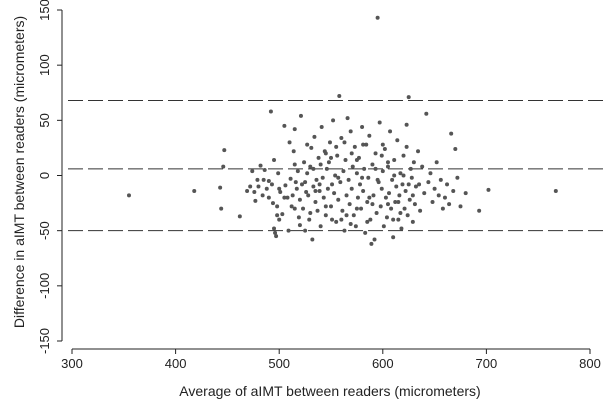 The image size is (609, 403). Describe the element at coordinates (590, 363) in the screenshot. I see `x-tick-label: 800` at that location.